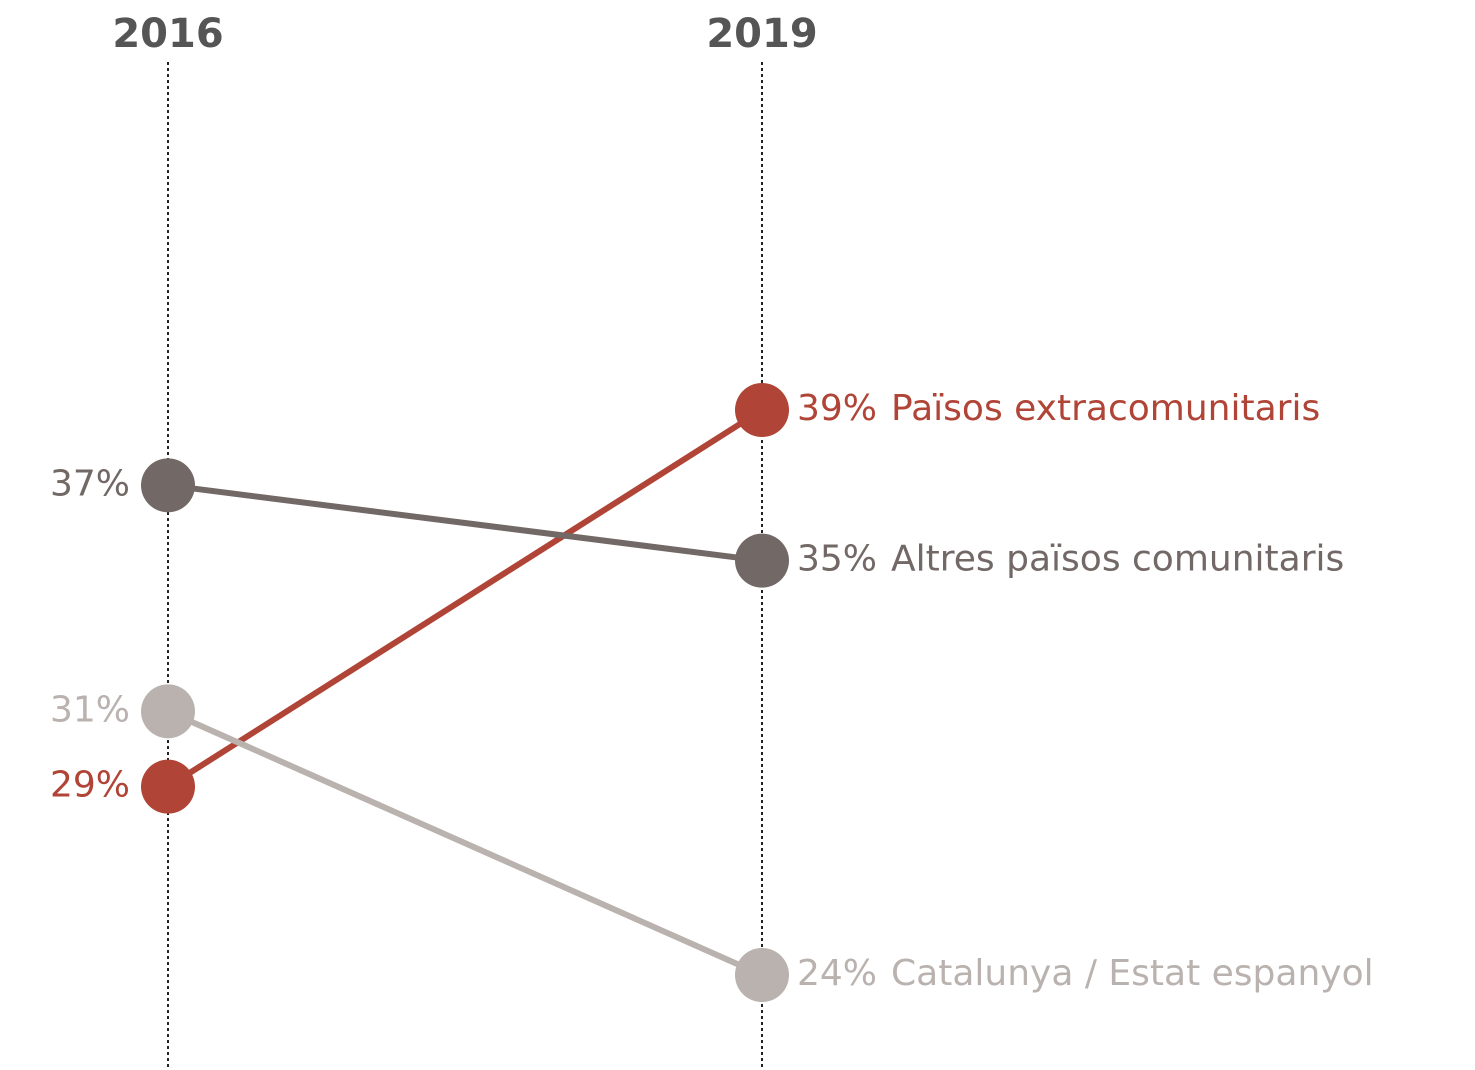  What do you see at coordinates (1117, 559) in the screenshot?
I see `series-name: Altres països comunitaris` at bounding box center [1117, 559].